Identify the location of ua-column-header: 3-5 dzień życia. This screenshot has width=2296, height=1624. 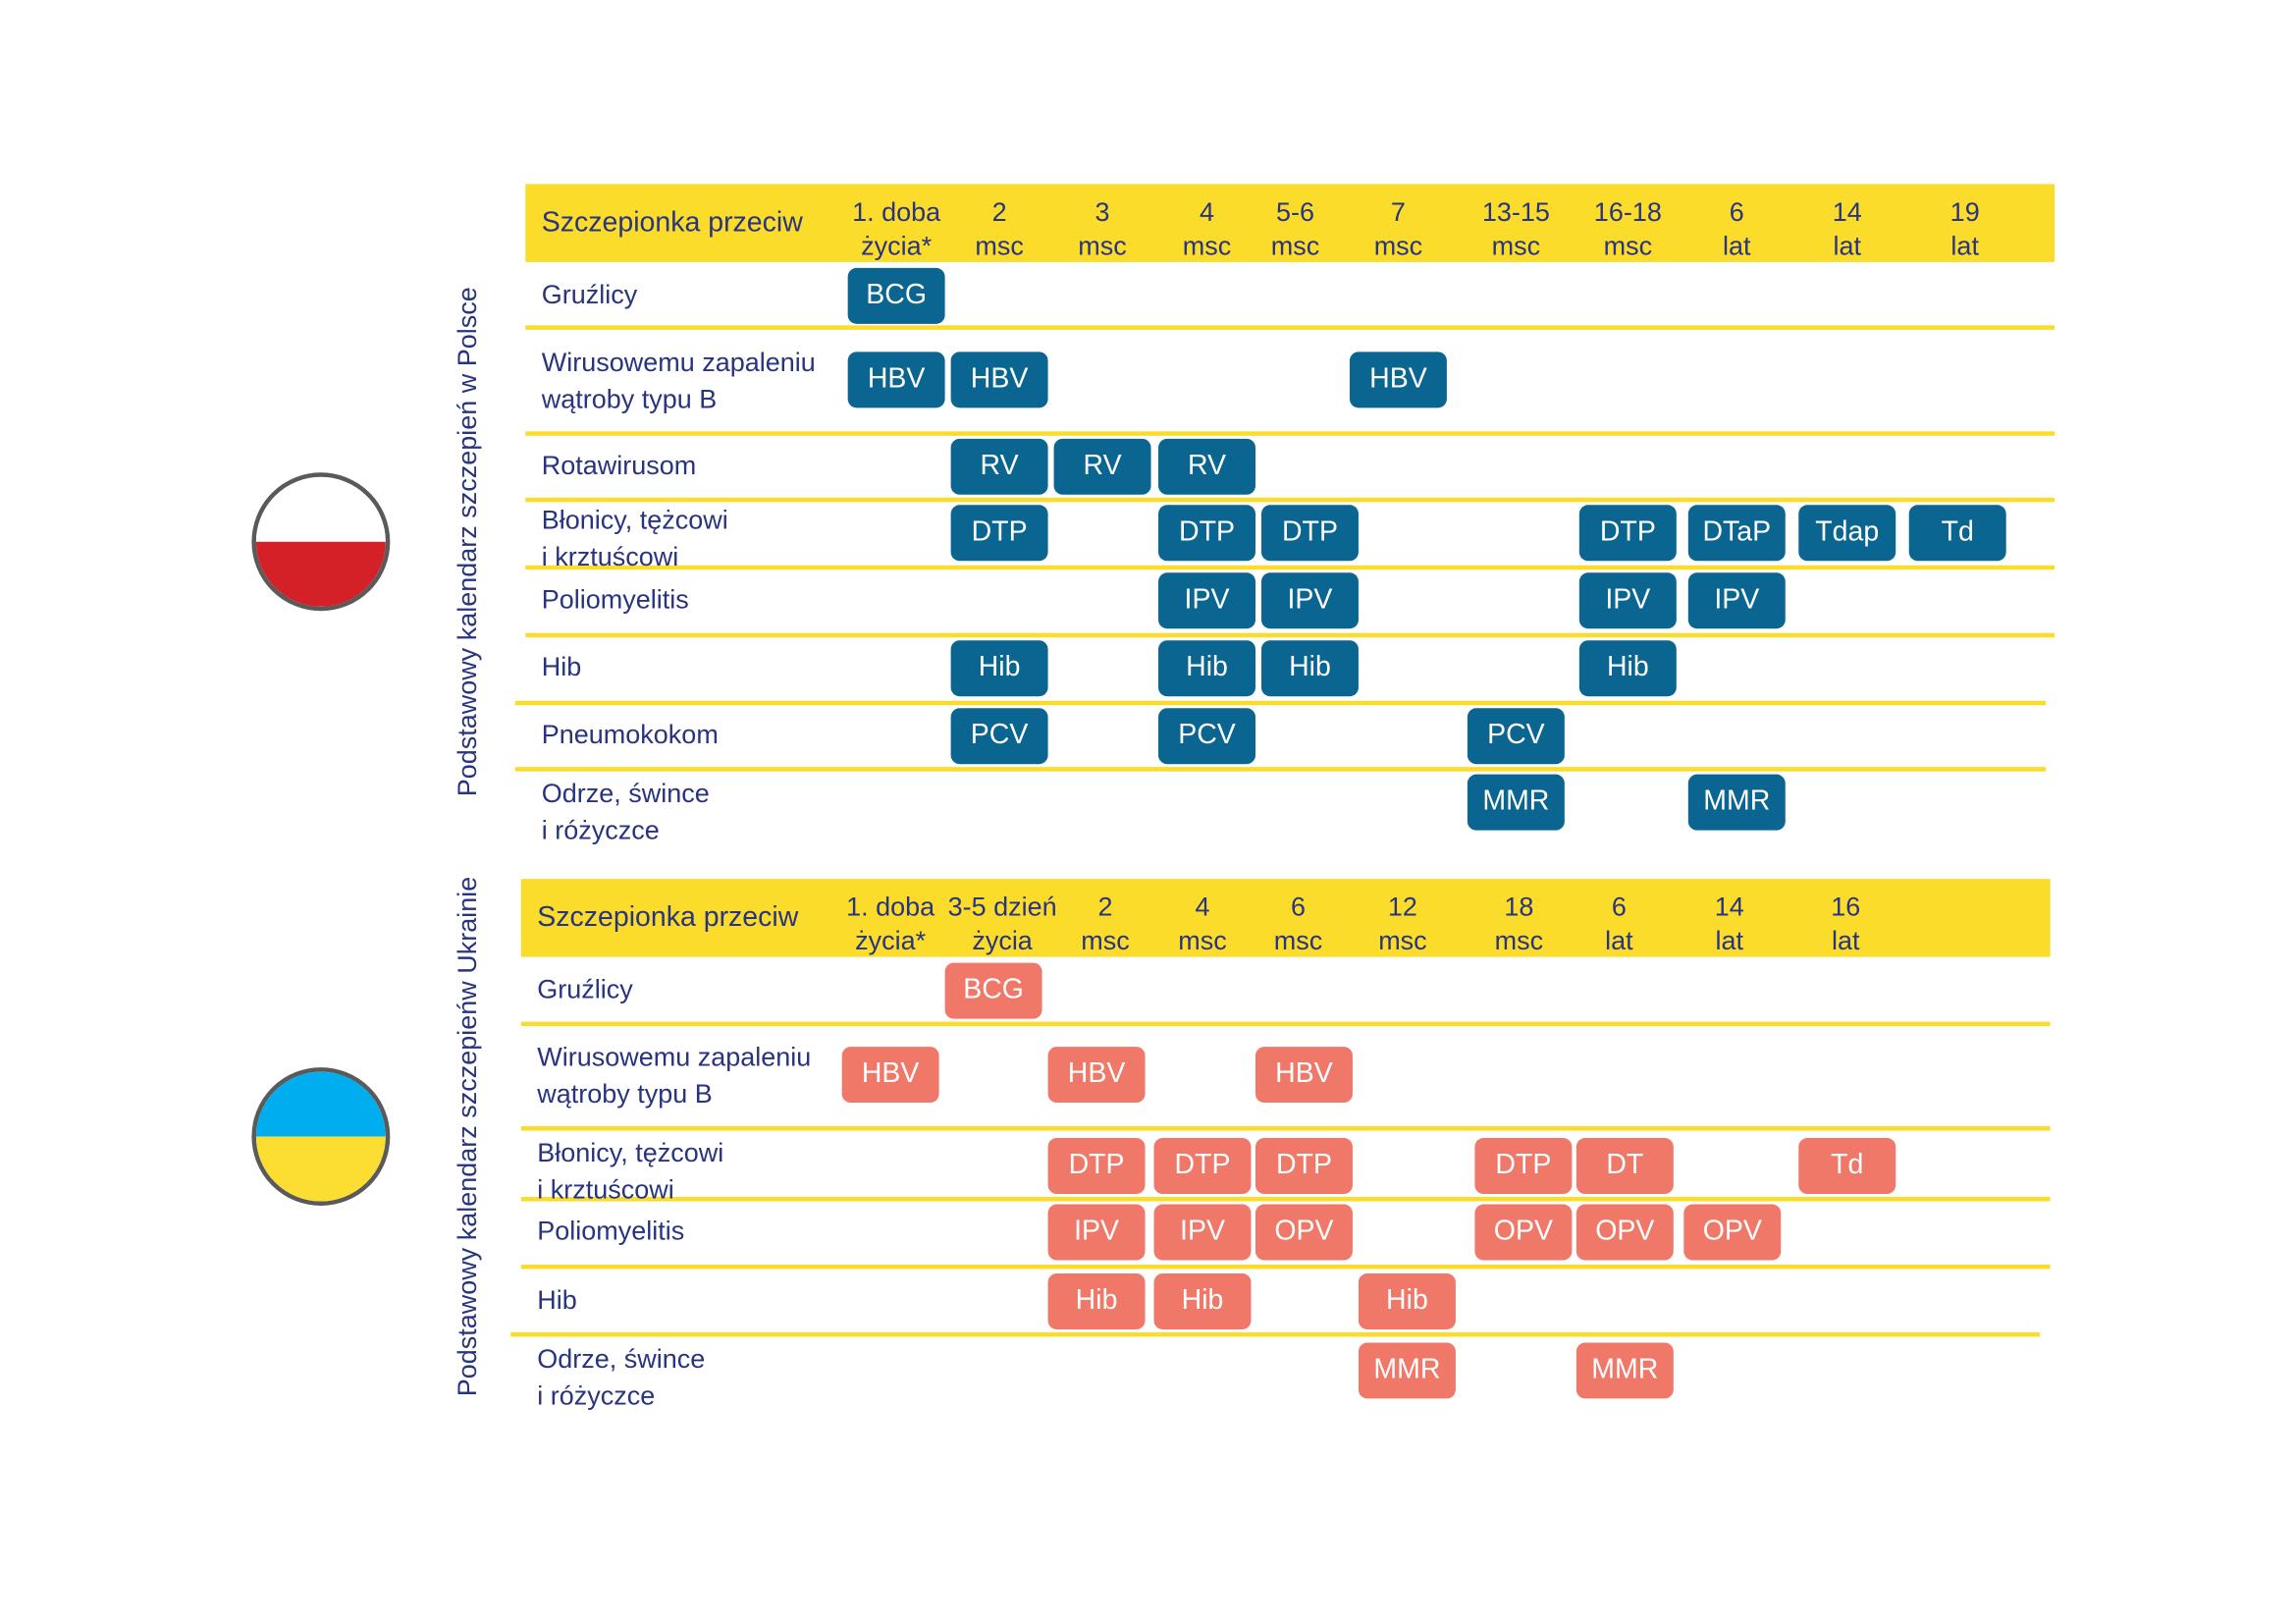
(1002, 924).